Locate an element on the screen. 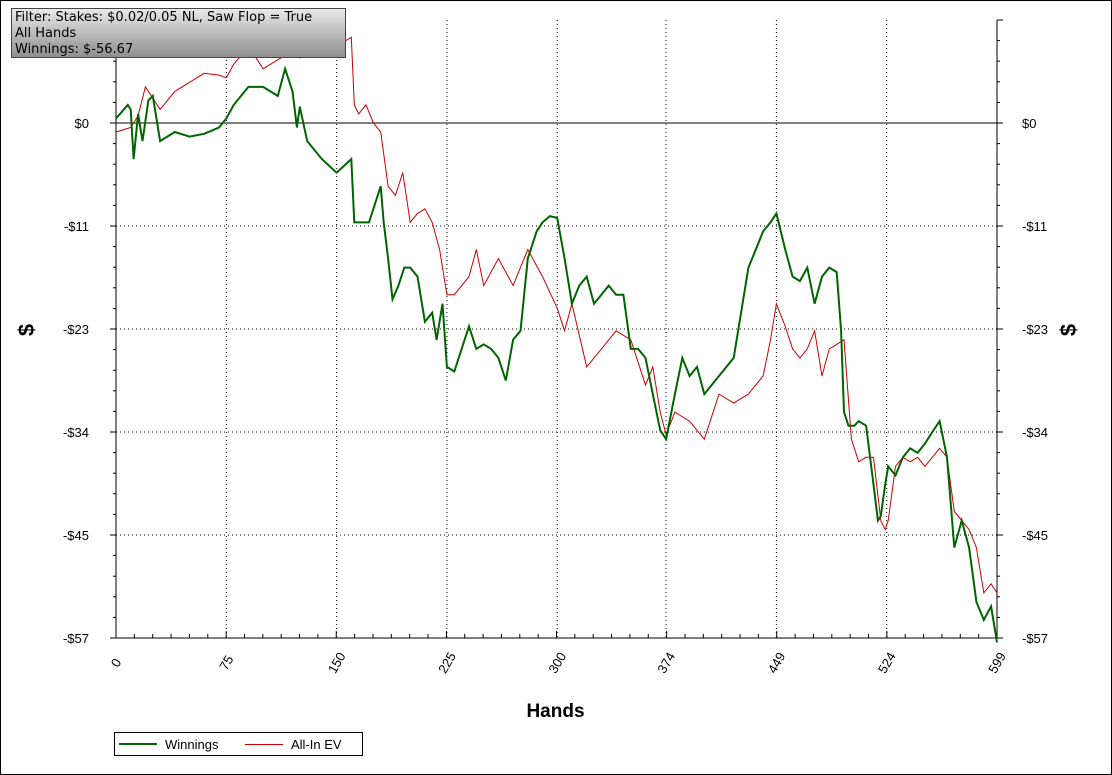  x-tick-label: 374 is located at coordinates (666, 663).